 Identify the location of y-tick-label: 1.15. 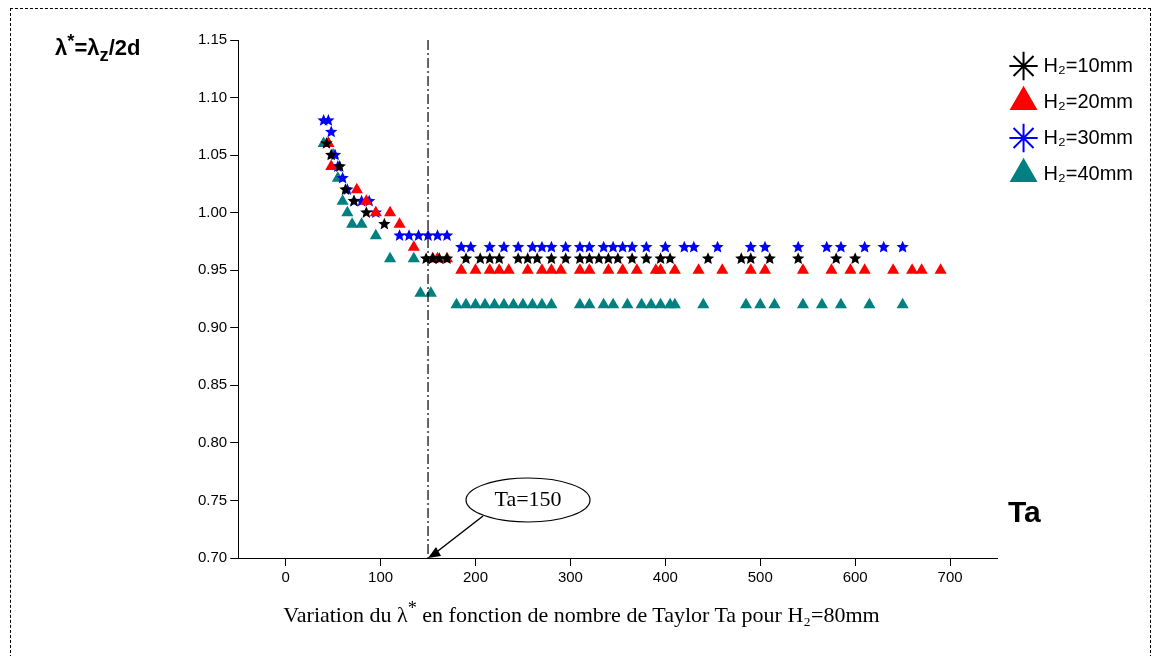
(212, 39).